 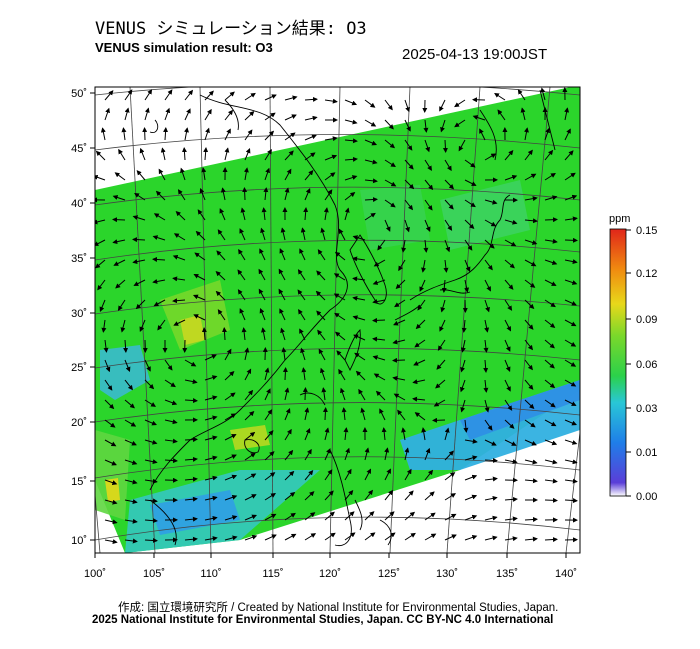 What do you see at coordinates (646, 231) in the screenshot?
I see `colorbar-tick-label: 0.15` at bounding box center [646, 231].